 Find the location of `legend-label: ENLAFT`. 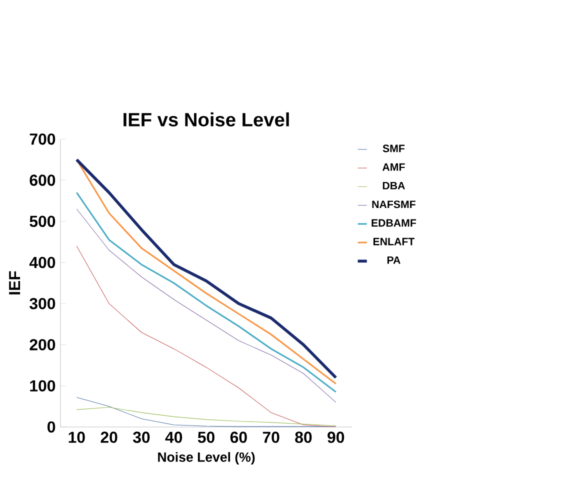

legend-label: ENLAFT is located at coordinates (394, 242).